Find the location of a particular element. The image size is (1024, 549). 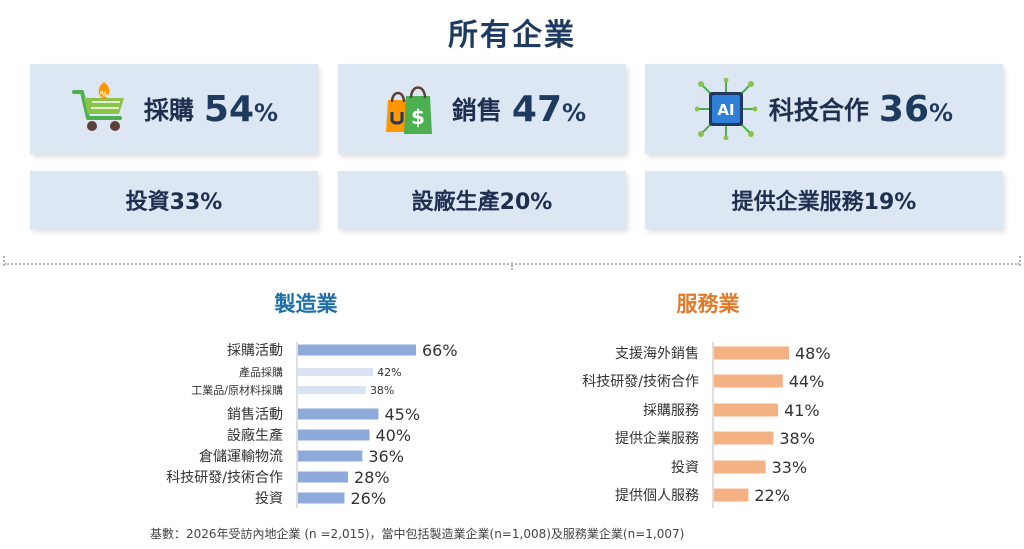

card-sub-label: 投資33% is located at coordinates (174, 202).